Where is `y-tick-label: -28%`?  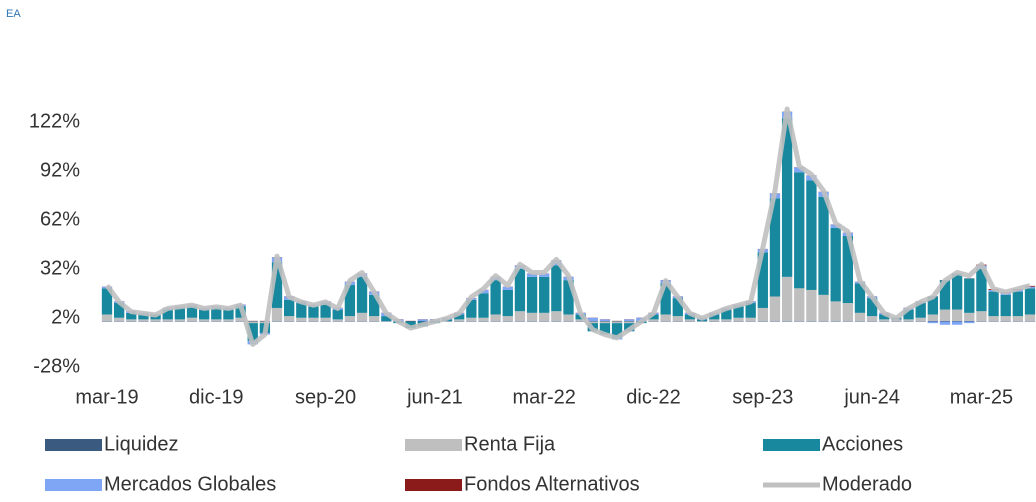
y-tick-label: -28% is located at coordinates (56, 367).